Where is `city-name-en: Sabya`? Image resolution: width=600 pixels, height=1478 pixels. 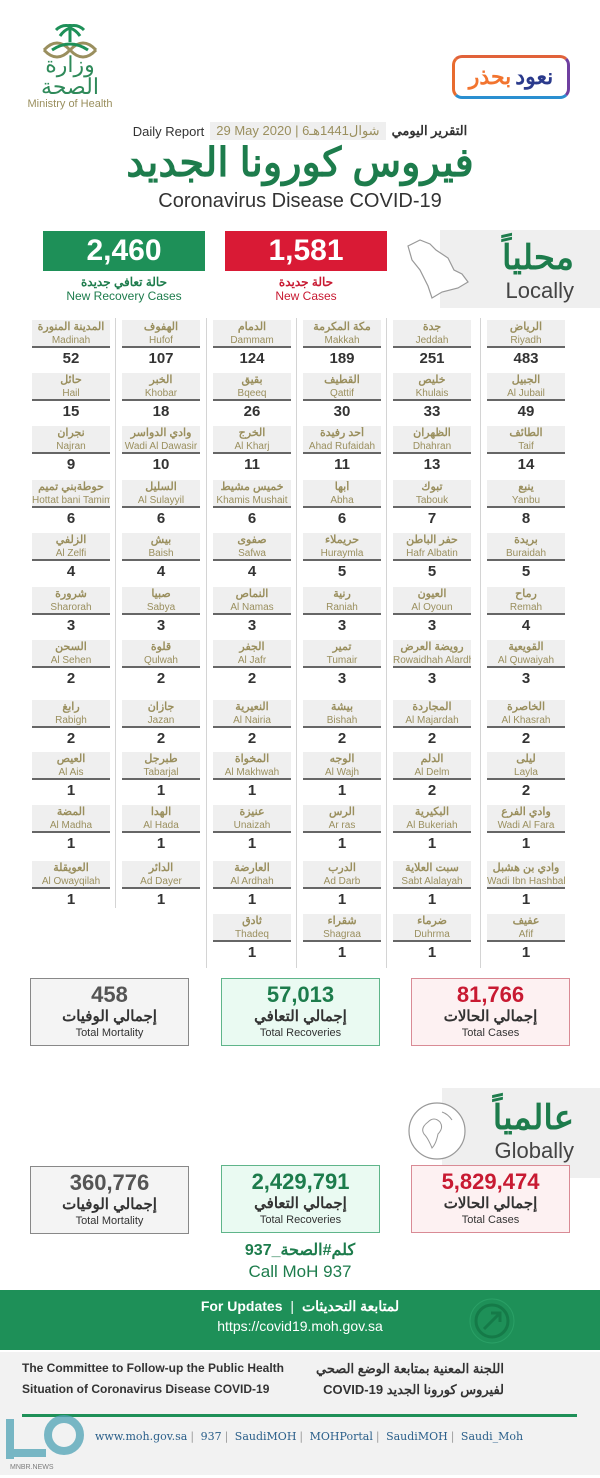
city-name-en: Sabya is located at coordinates (161, 607).